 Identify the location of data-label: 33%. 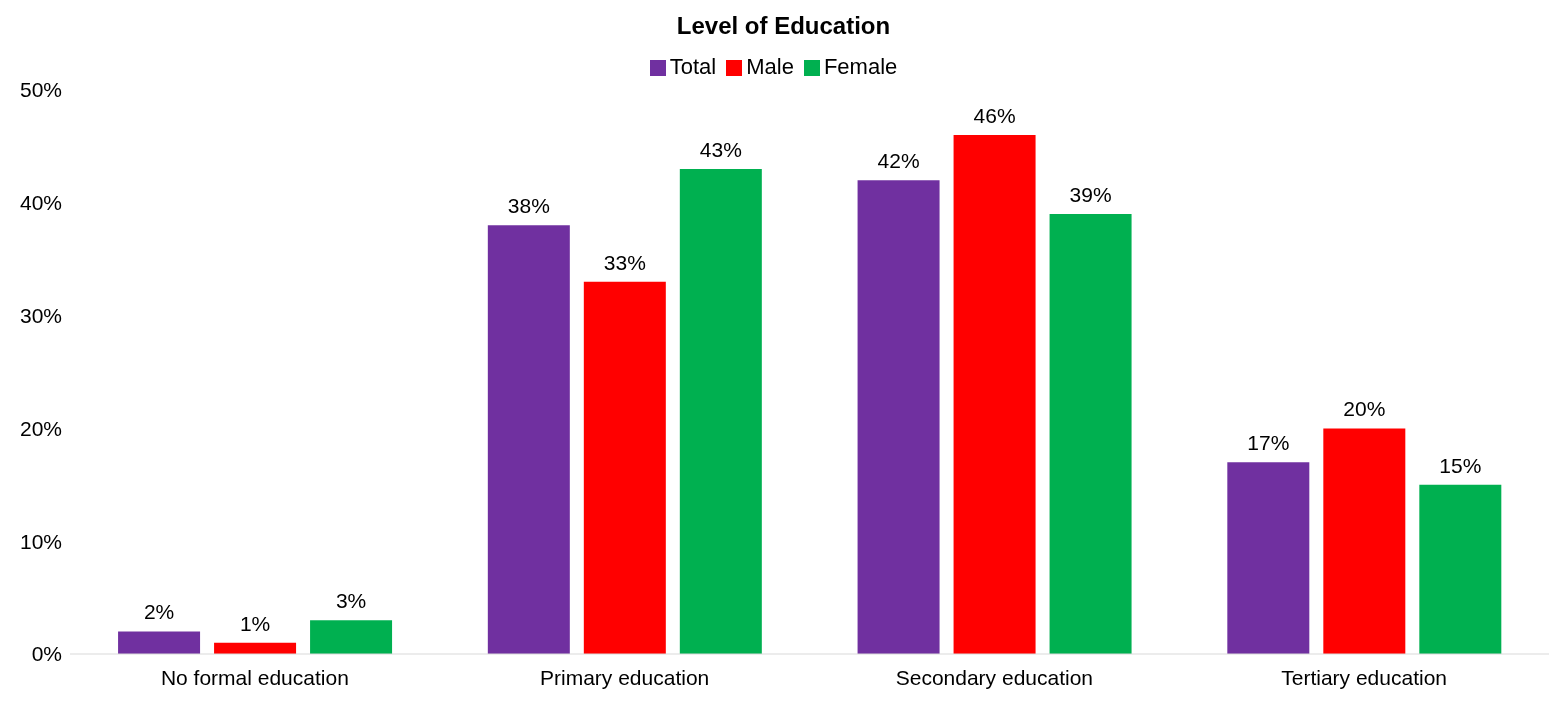
(624, 262).